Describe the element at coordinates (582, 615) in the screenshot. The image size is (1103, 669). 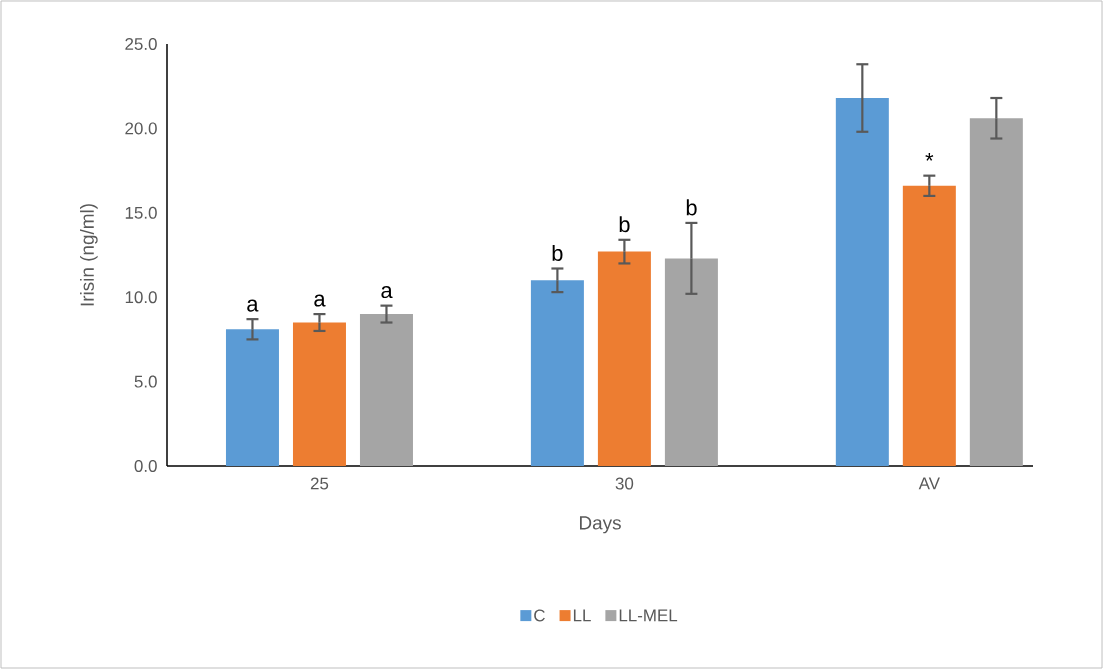
I see `legend-label: LL` at that location.